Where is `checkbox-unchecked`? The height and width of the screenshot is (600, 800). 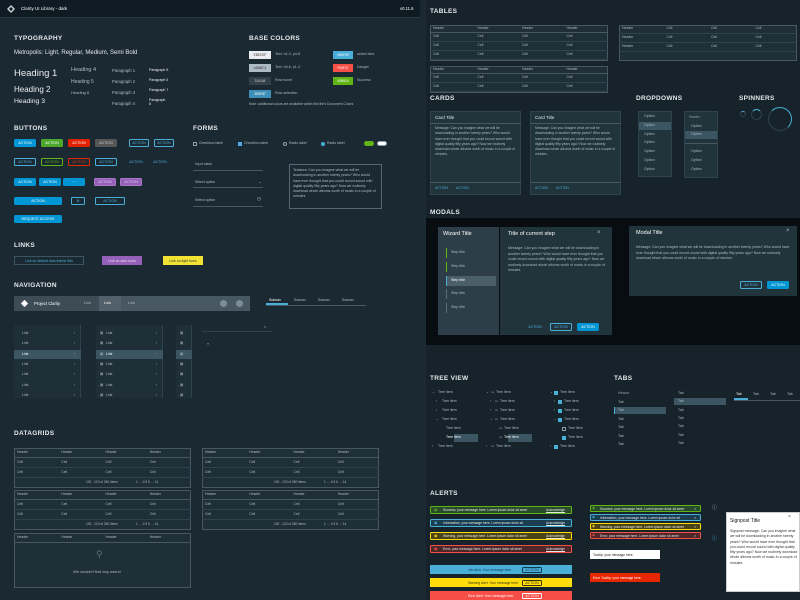 checkbox-unchecked is located at coordinates (195, 144).